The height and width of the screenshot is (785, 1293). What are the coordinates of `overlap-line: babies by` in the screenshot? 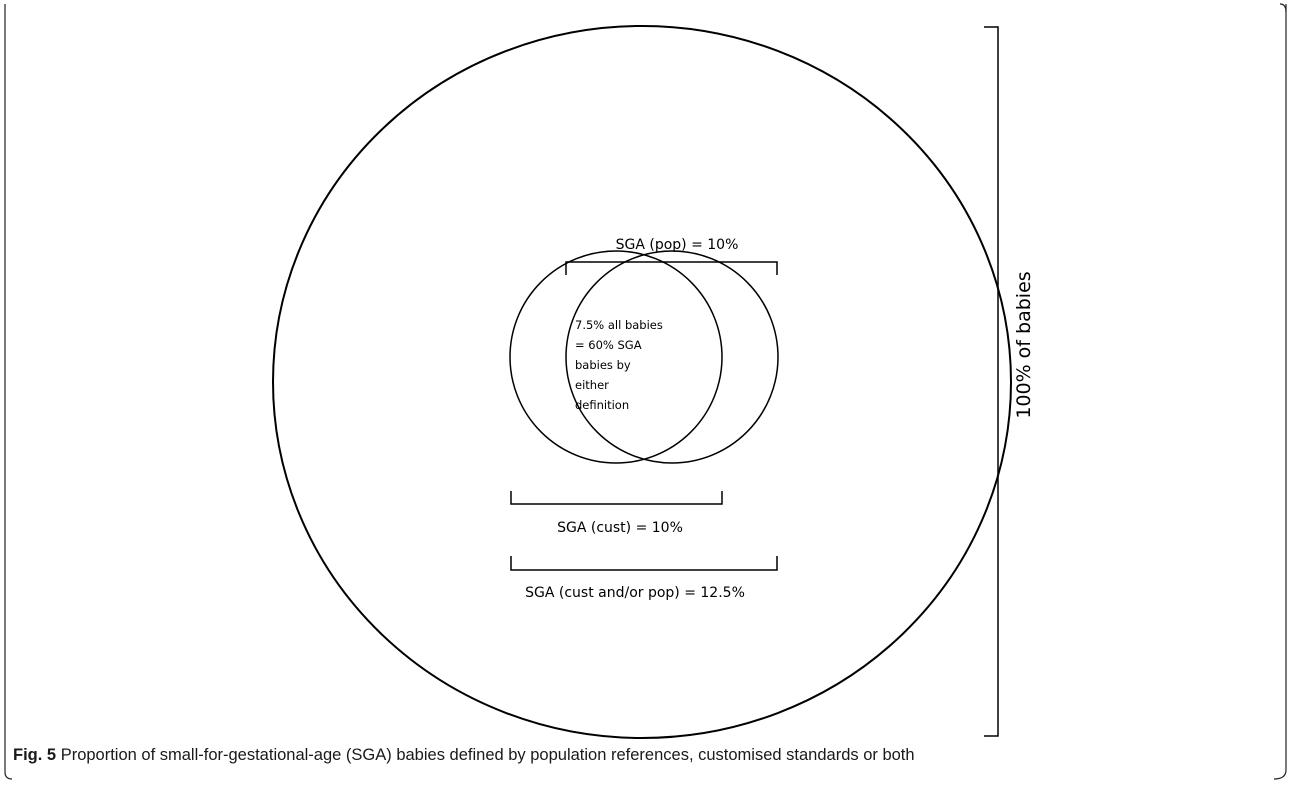 It's located at (603, 365).